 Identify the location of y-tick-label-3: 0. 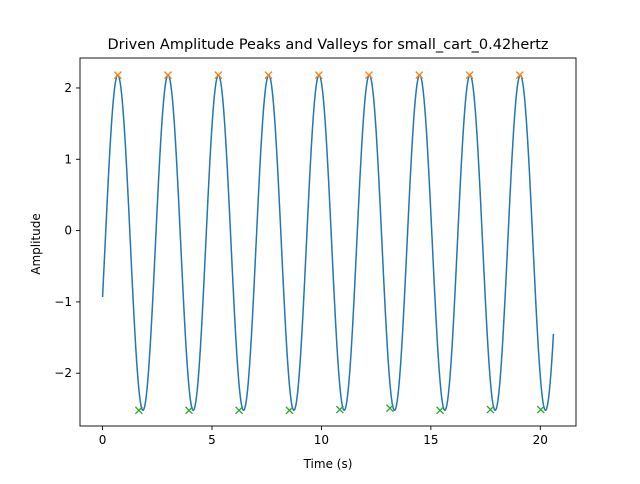
(68, 231).